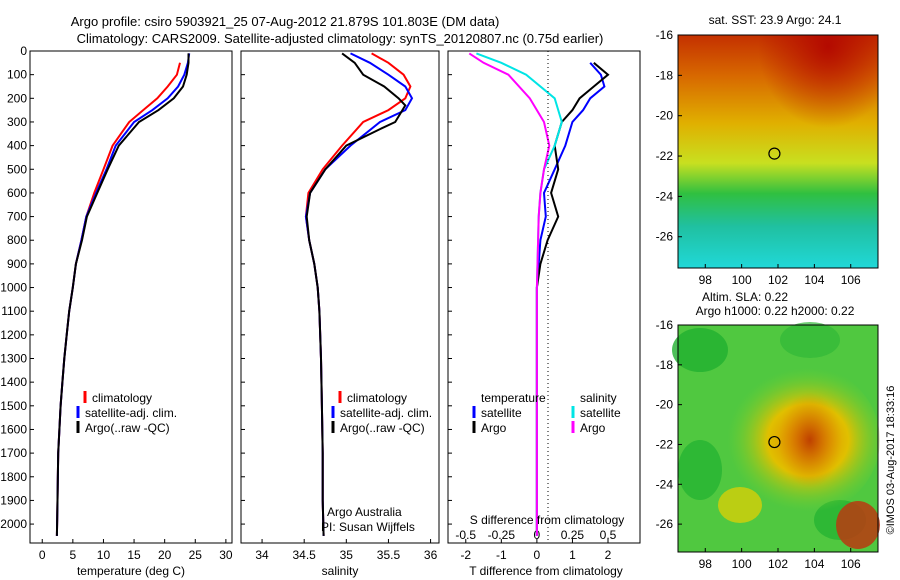 Image resolution: width=900 pixels, height=580 pixels. Describe the element at coordinates (73, 555) in the screenshot. I see `x-tick-label: 5` at that location.